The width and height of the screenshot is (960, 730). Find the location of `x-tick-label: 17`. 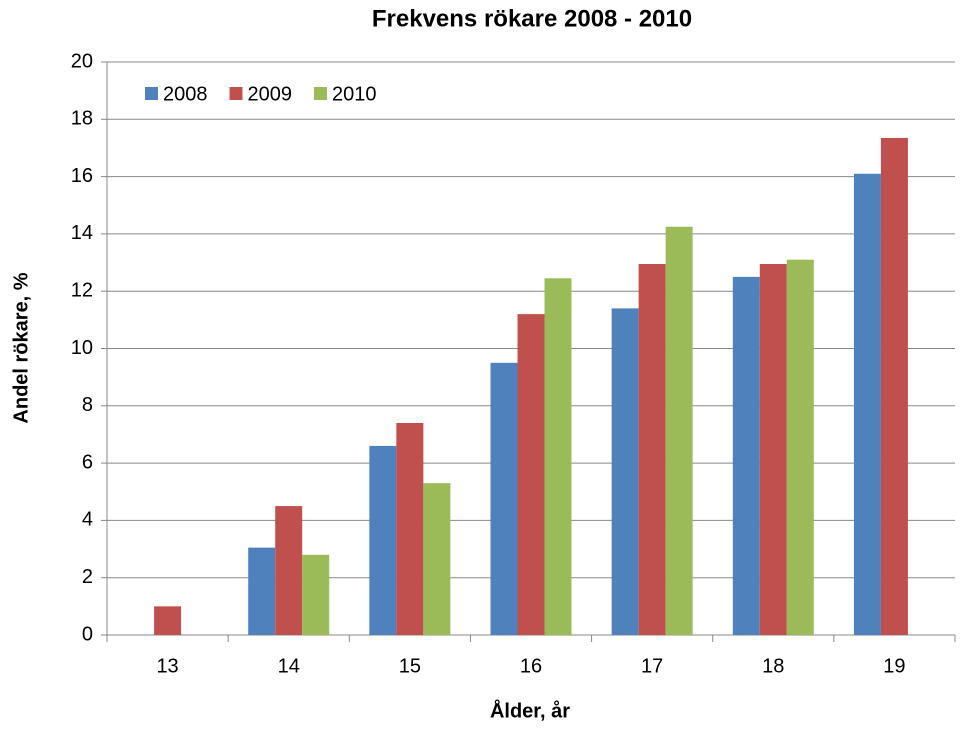

x-tick-label: 17 is located at coordinates (652, 666).